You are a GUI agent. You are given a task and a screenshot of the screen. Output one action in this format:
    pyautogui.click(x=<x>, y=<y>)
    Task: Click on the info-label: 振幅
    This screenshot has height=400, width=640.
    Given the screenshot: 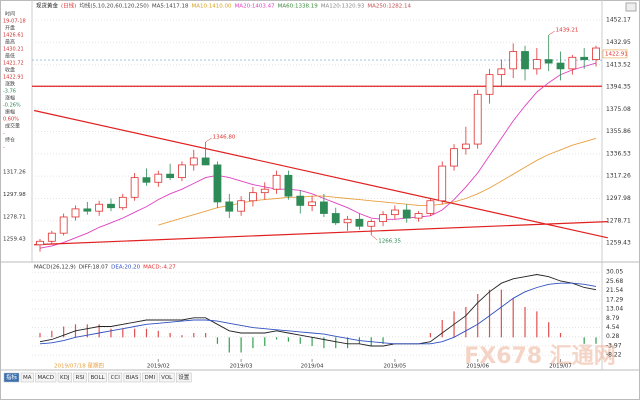 What is the action you would take?
    pyautogui.click(x=10, y=112)
    